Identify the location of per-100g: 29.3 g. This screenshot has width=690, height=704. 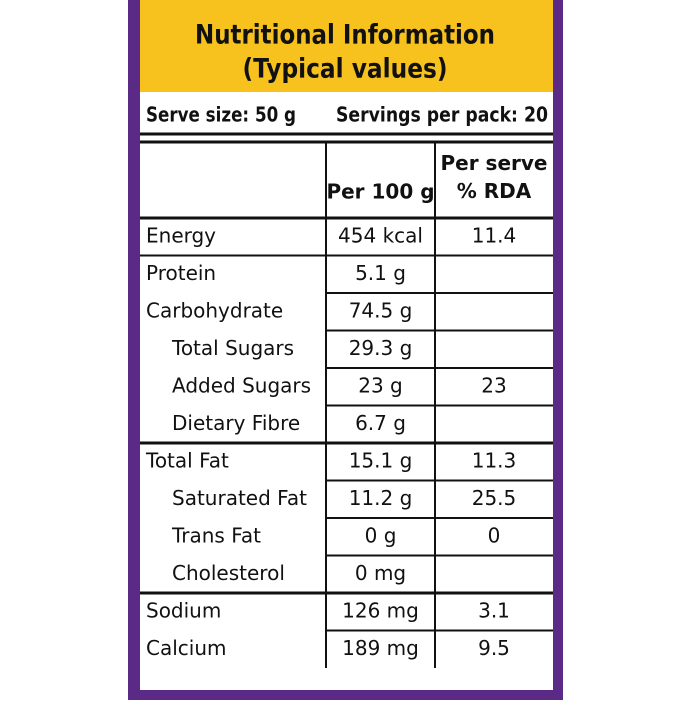
(381, 348).